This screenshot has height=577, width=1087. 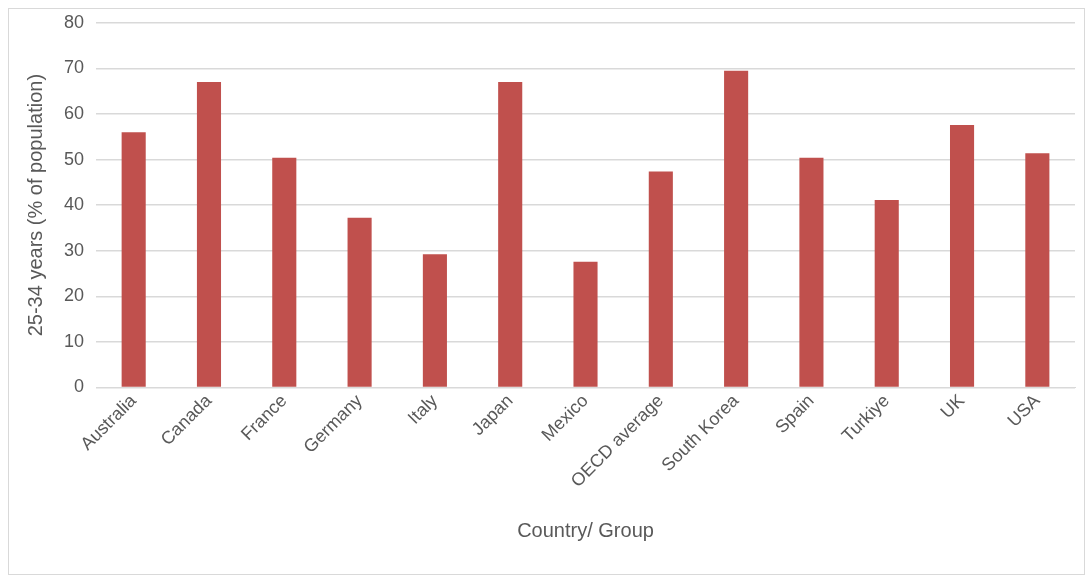 What do you see at coordinates (79, 386) in the screenshot?
I see `y-tick-label: 0` at bounding box center [79, 386].